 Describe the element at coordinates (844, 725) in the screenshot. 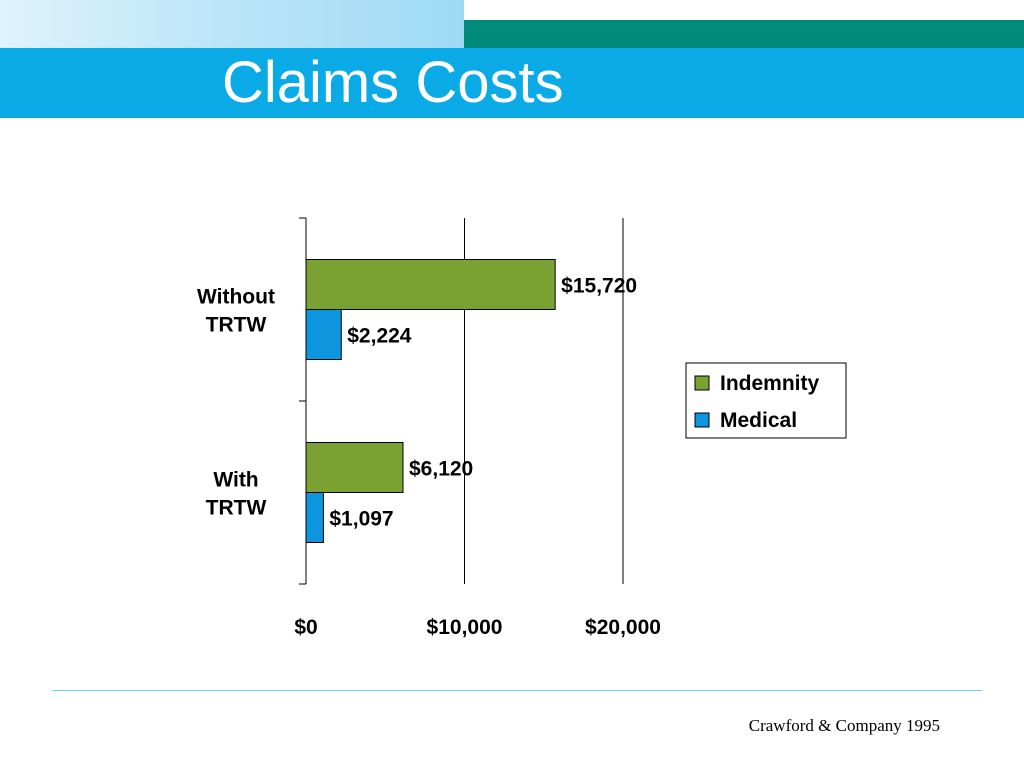

I see `footer-credit: Crawford & Company 1995` at that location.